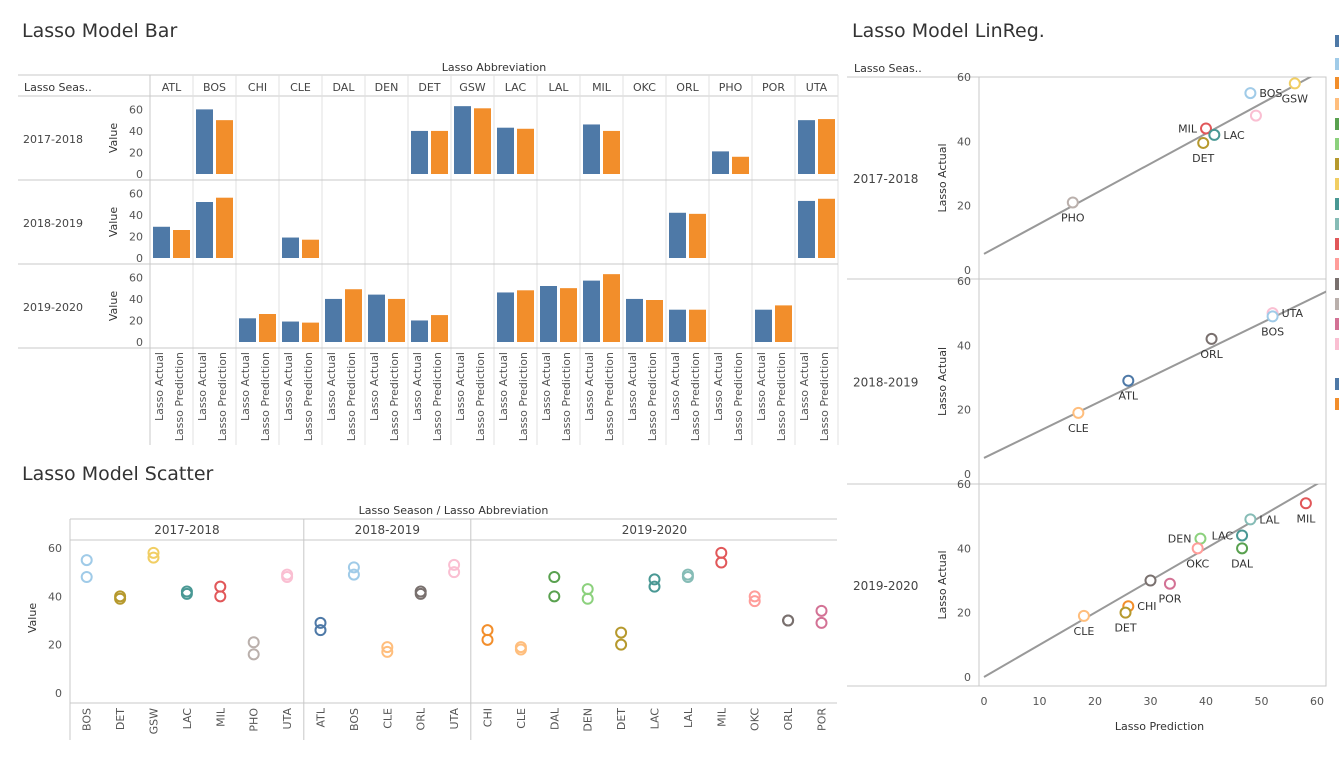 This screenshot has height=757, width=1339. What do you see at coordinates (136, 109) in the screenshot?
I see `bar-y-tick-label: 60` at bounding box center [136, 109].